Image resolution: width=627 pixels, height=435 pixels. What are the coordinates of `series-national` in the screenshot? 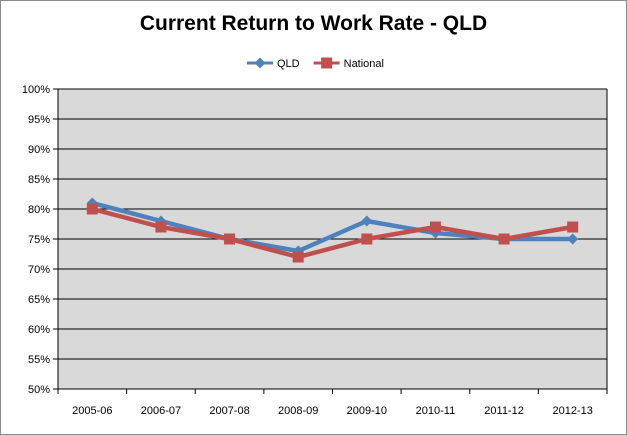 It's located at (332, 233).